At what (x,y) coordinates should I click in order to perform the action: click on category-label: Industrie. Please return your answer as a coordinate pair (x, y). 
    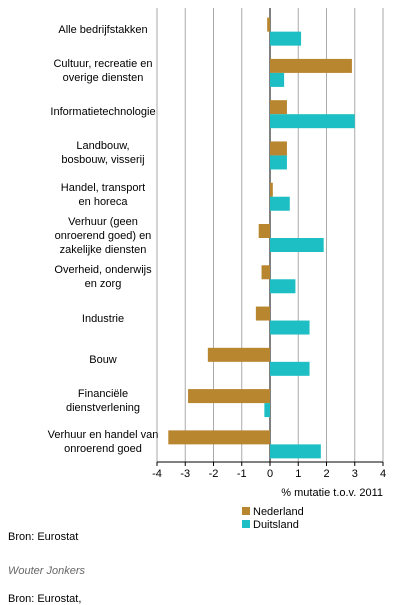
    Looking at the image, I should click on (103, 318).